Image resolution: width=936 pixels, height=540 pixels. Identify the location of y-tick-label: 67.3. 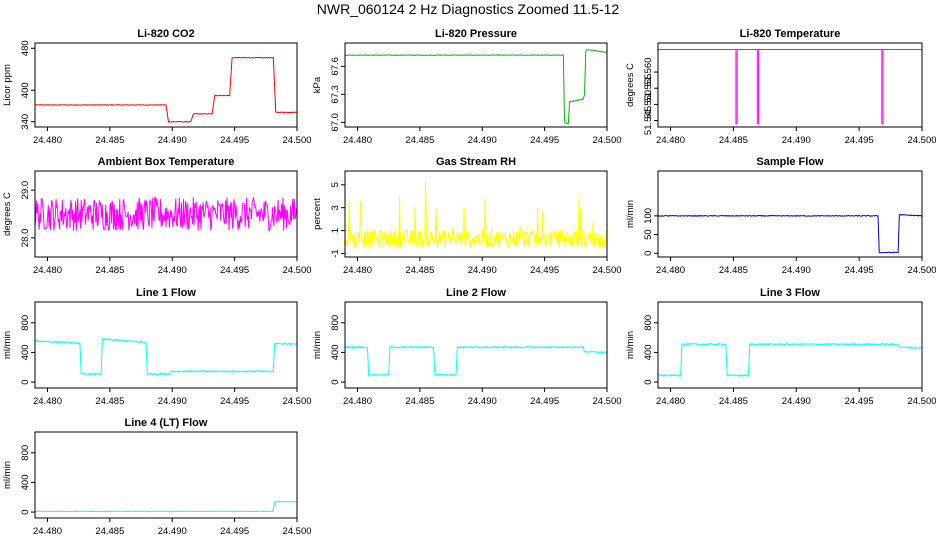
(335, 94).